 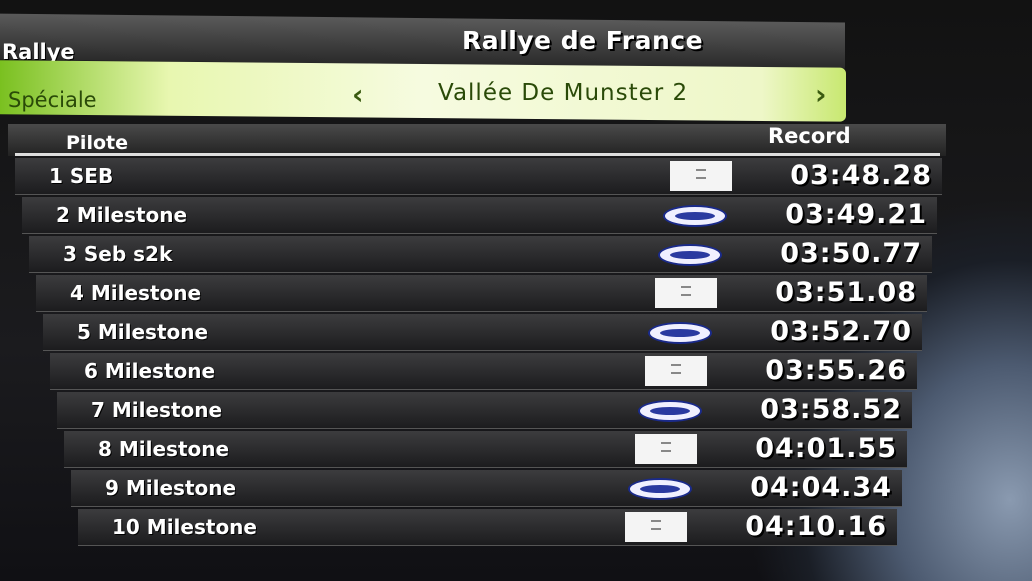 What do you see at coordinates (479, 215) in the screenshot?
I see `table-row: 2 Milestone 03:49.21` at bounding box center [479, 215].